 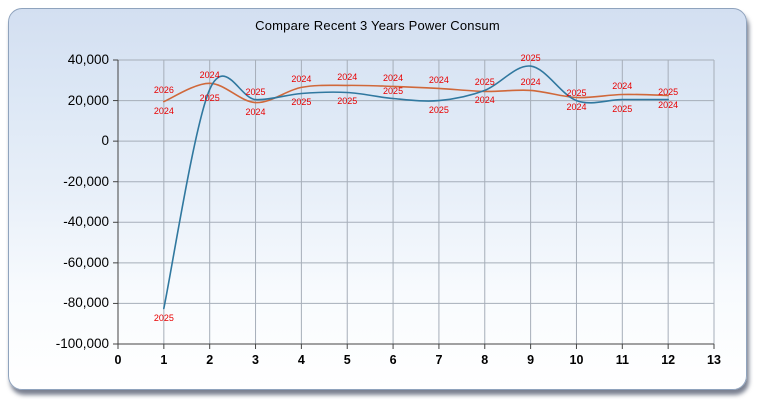 What do you see at coordinates (576, 360) in the screenshot?
I see `x-tick-label: 10` at bounding box center [576, 360].